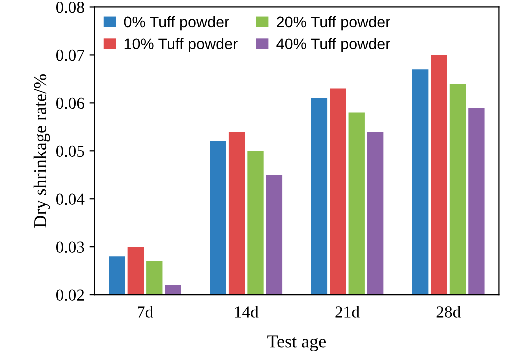 The image size is (512, 362). I want to click on x-axis-title: Test age, so click(297, 344).